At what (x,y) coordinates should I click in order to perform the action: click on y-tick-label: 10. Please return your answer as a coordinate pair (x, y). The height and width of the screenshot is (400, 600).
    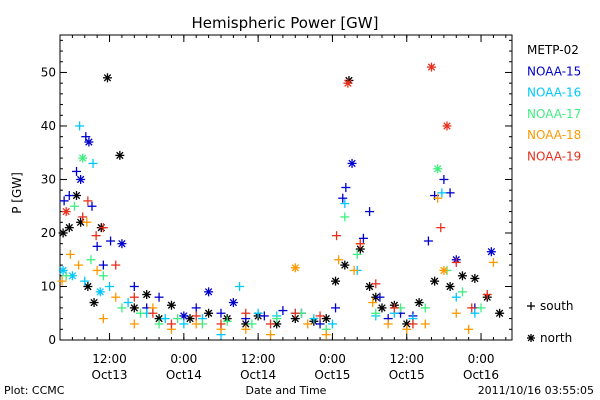
    Looking at the image, I should click on (48, 286).